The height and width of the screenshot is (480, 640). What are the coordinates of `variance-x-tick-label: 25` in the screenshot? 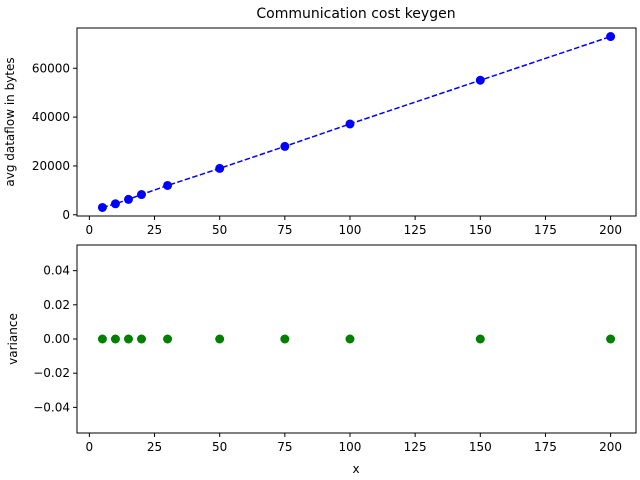 It's located at (154, 447).